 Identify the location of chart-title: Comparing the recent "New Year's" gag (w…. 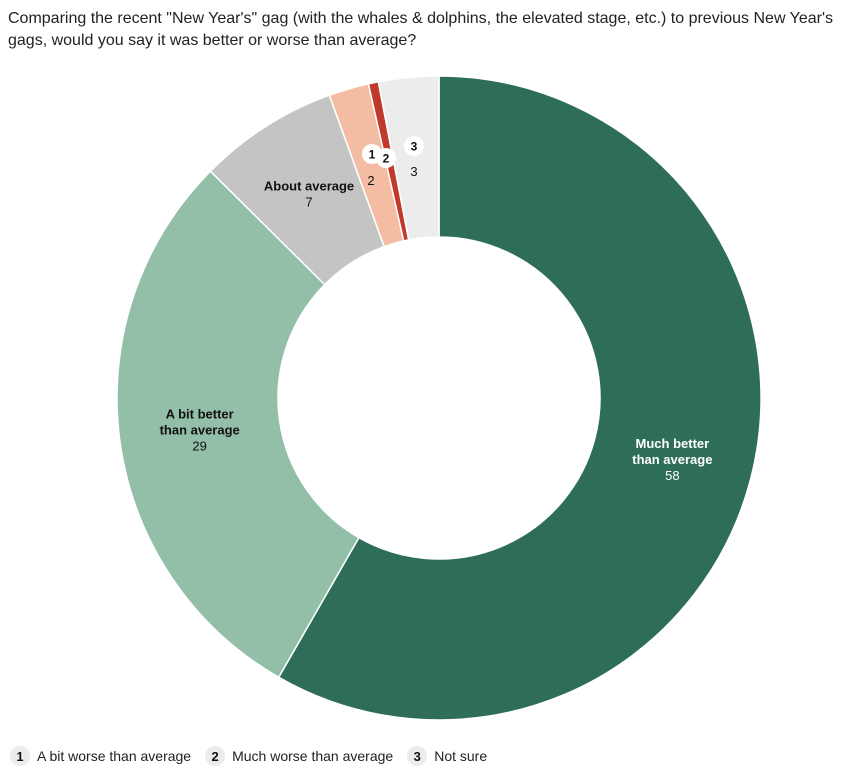
(421, 29).